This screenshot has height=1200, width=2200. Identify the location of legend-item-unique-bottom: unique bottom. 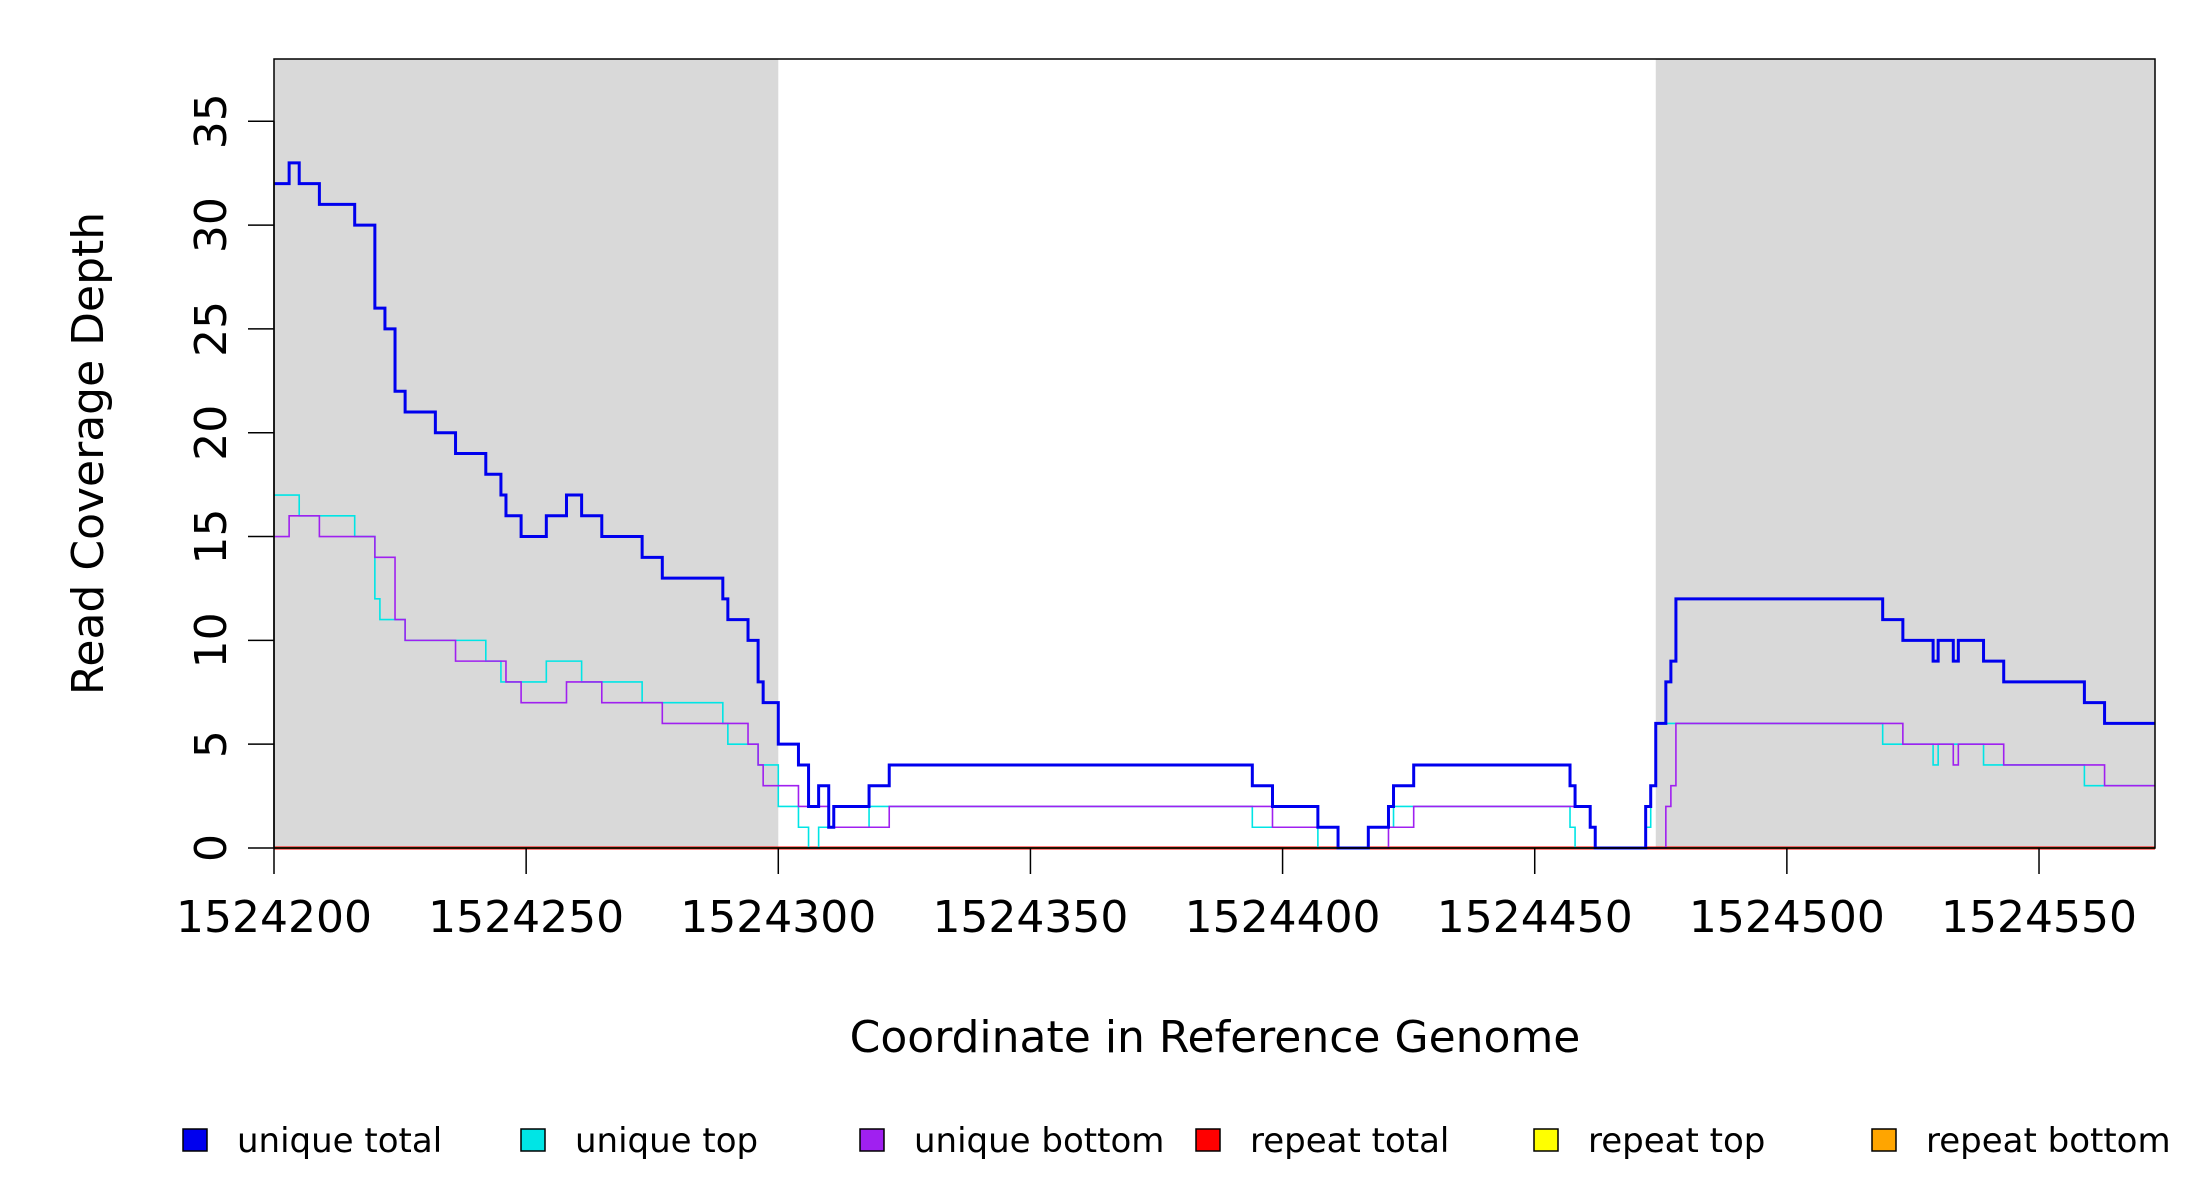
(1011, 1141).